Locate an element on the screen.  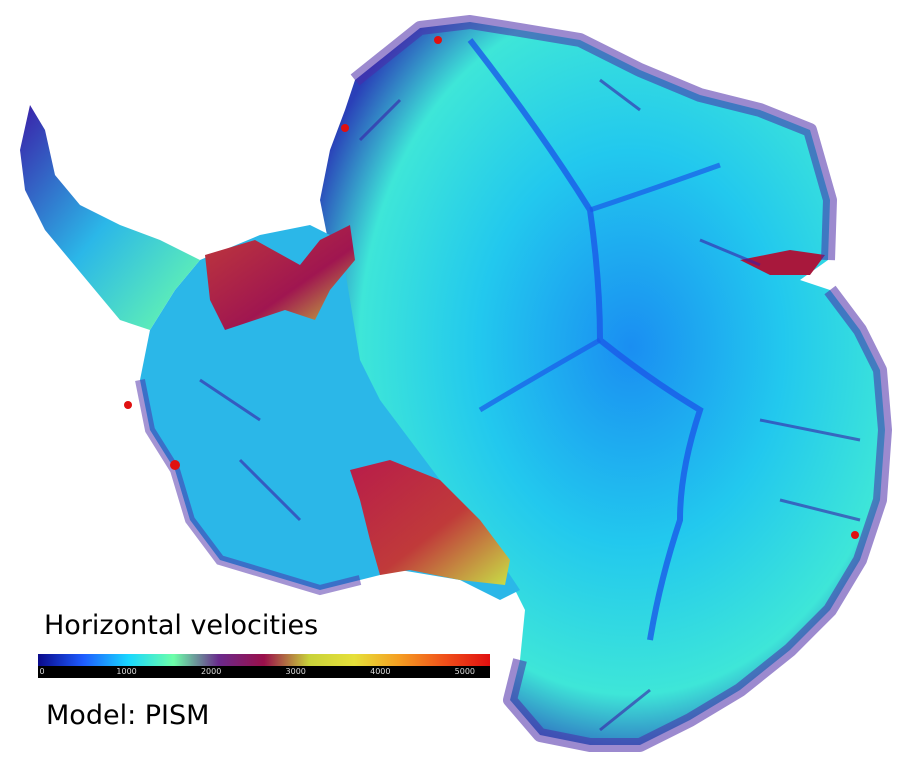
ronne-filchner-ice-shelf is located at coordinates (280, 277).